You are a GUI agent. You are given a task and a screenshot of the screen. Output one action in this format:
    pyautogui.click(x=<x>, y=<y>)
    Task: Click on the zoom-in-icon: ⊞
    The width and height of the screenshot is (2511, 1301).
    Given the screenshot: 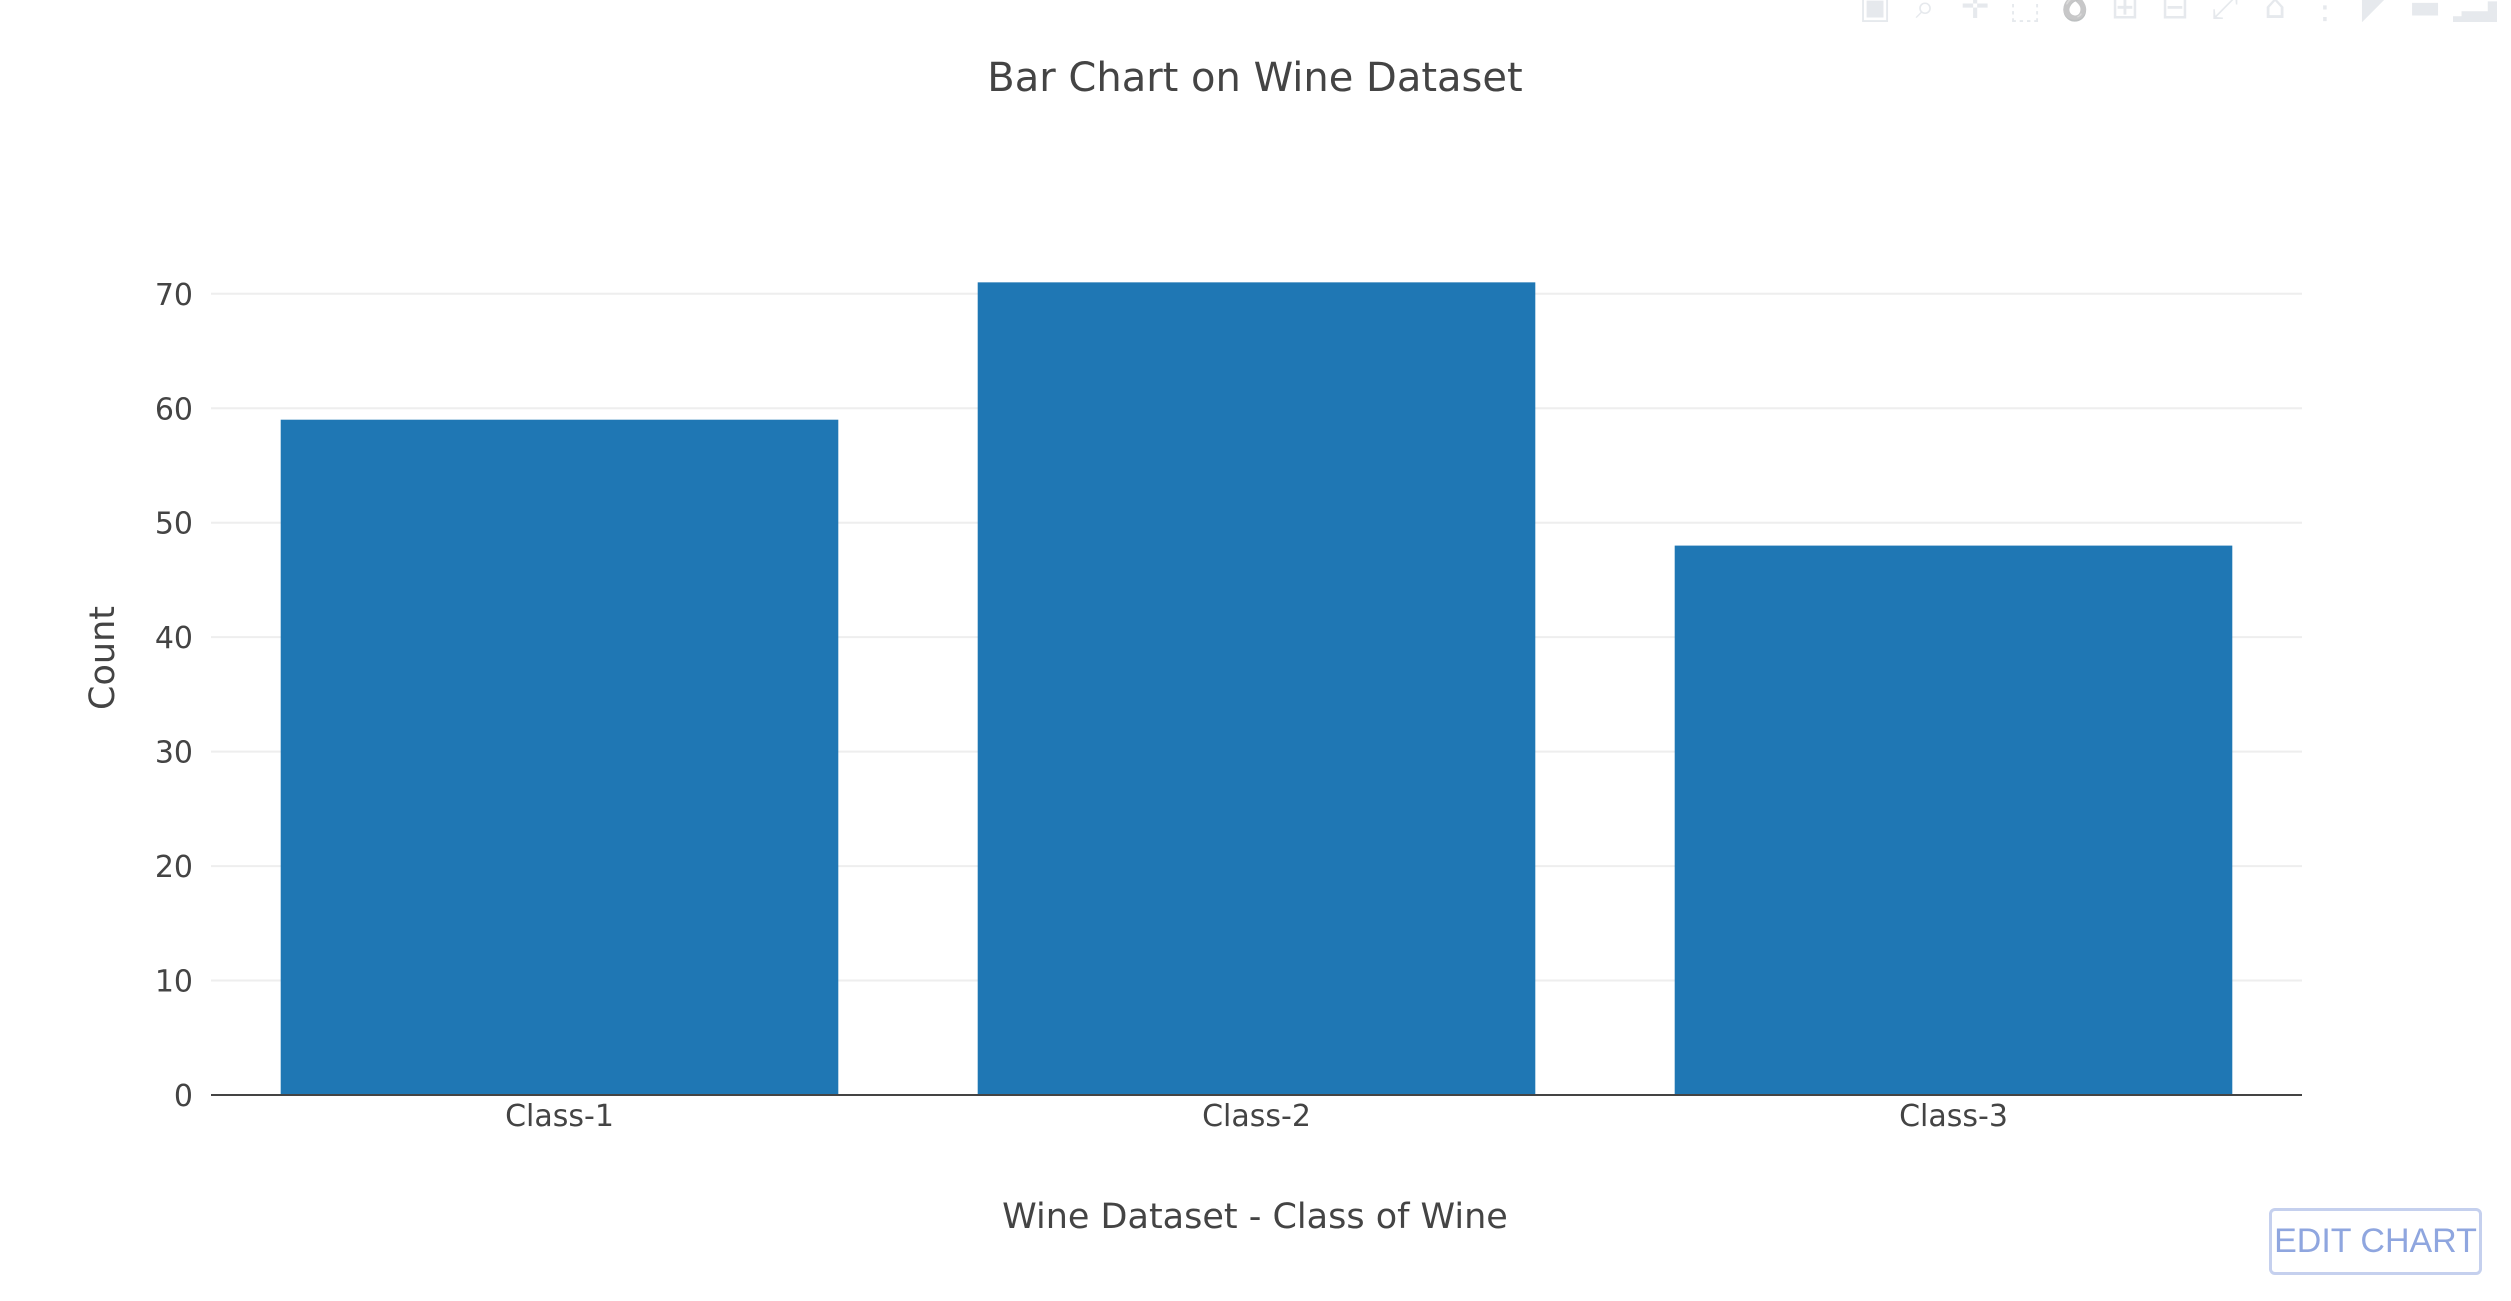 What is the action you would take?
    pyautogui.click(x=2125, y=11)
    